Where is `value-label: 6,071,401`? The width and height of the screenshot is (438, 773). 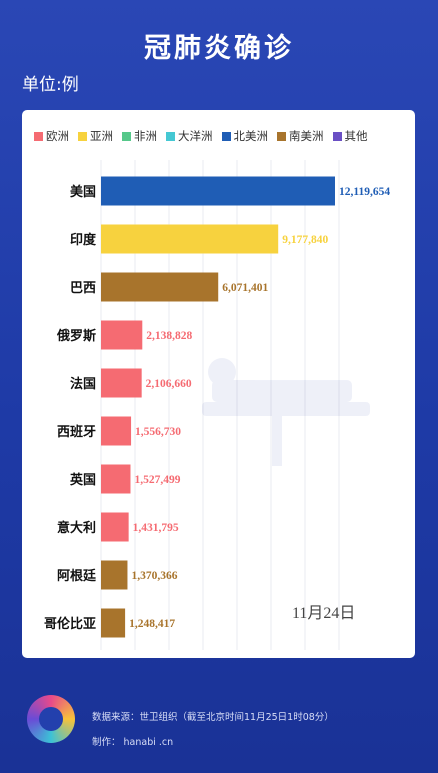
value-label: 6,071,401 is located at coordinates (245, 288).